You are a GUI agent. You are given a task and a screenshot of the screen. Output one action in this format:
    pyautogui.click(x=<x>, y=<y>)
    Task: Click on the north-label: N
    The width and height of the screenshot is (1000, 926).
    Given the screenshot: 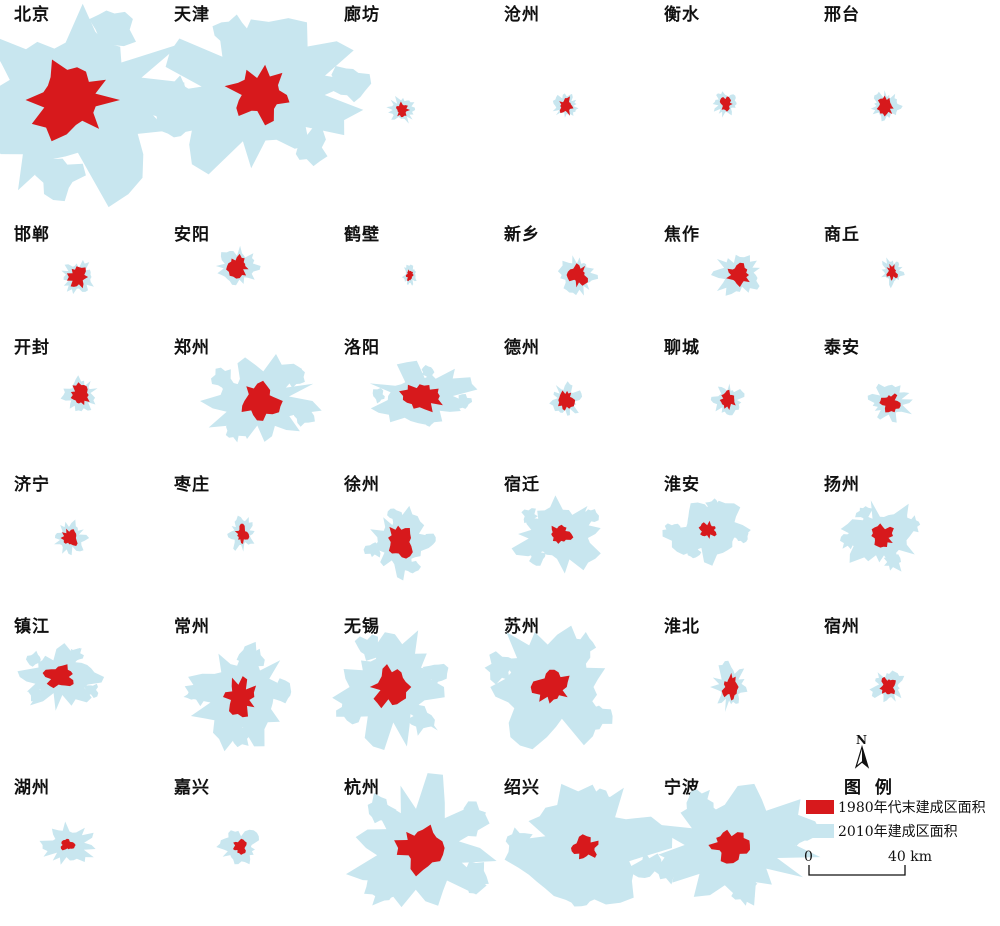 What is the action you would take?
    pyautogui.click(x=861, y=740)
    